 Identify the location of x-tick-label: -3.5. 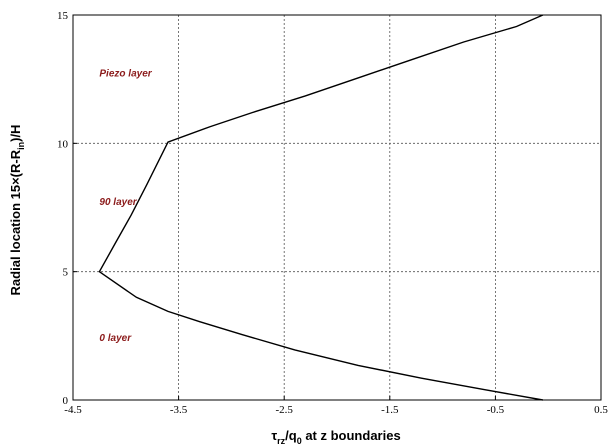
(179, 410).